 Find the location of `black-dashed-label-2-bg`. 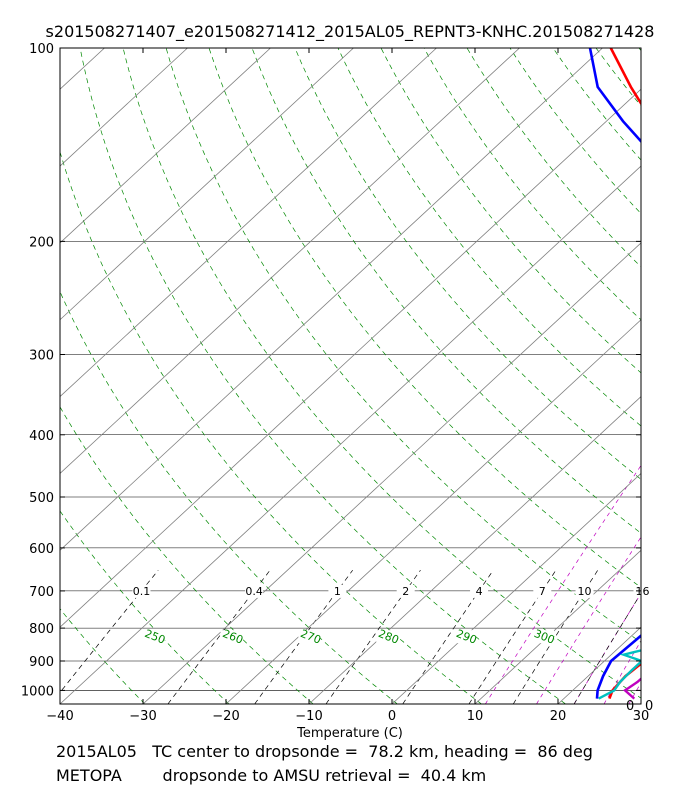

black-dashed-label-2-bg is located at coordinates (405, 591).